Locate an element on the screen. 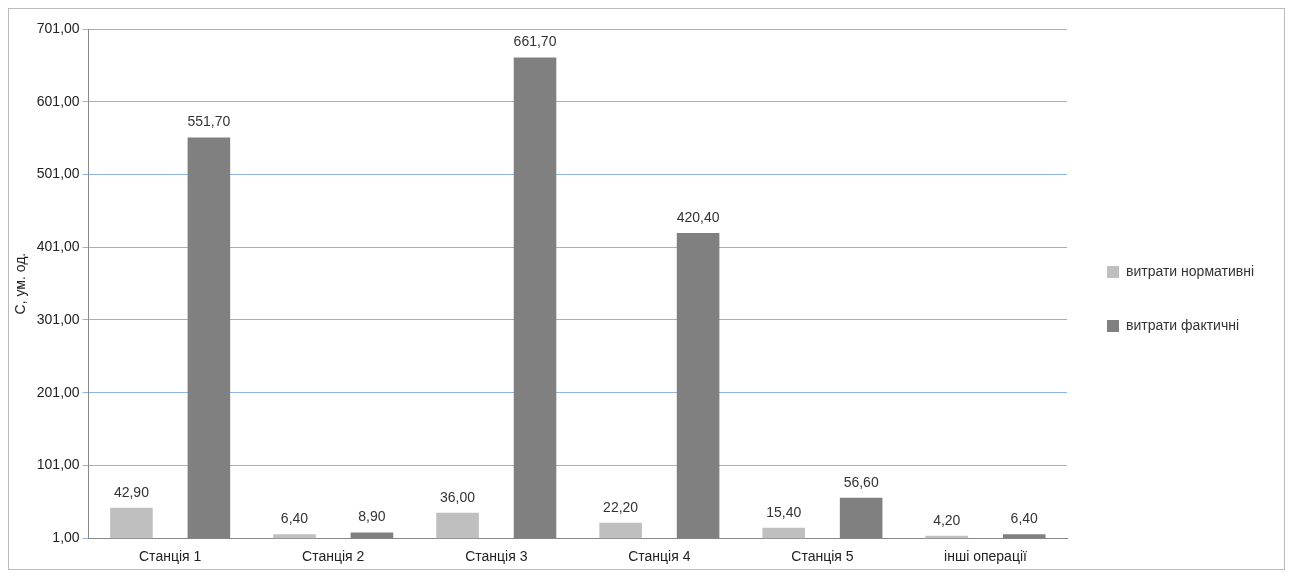 The image size is (1295, 580). legend-label: витрати нормативні is located at coordinates (1190, 270).